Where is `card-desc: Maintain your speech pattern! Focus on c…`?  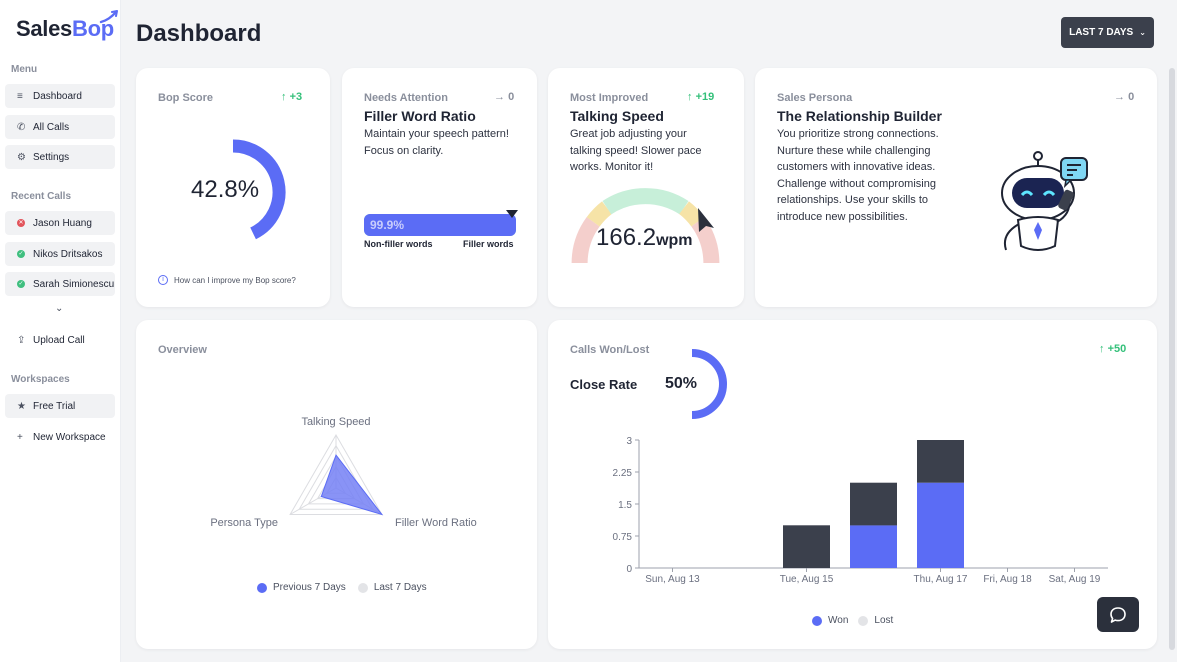
card-desc: Maintain your speech pattern! Focus on c… is located at coordinates (436, 142).